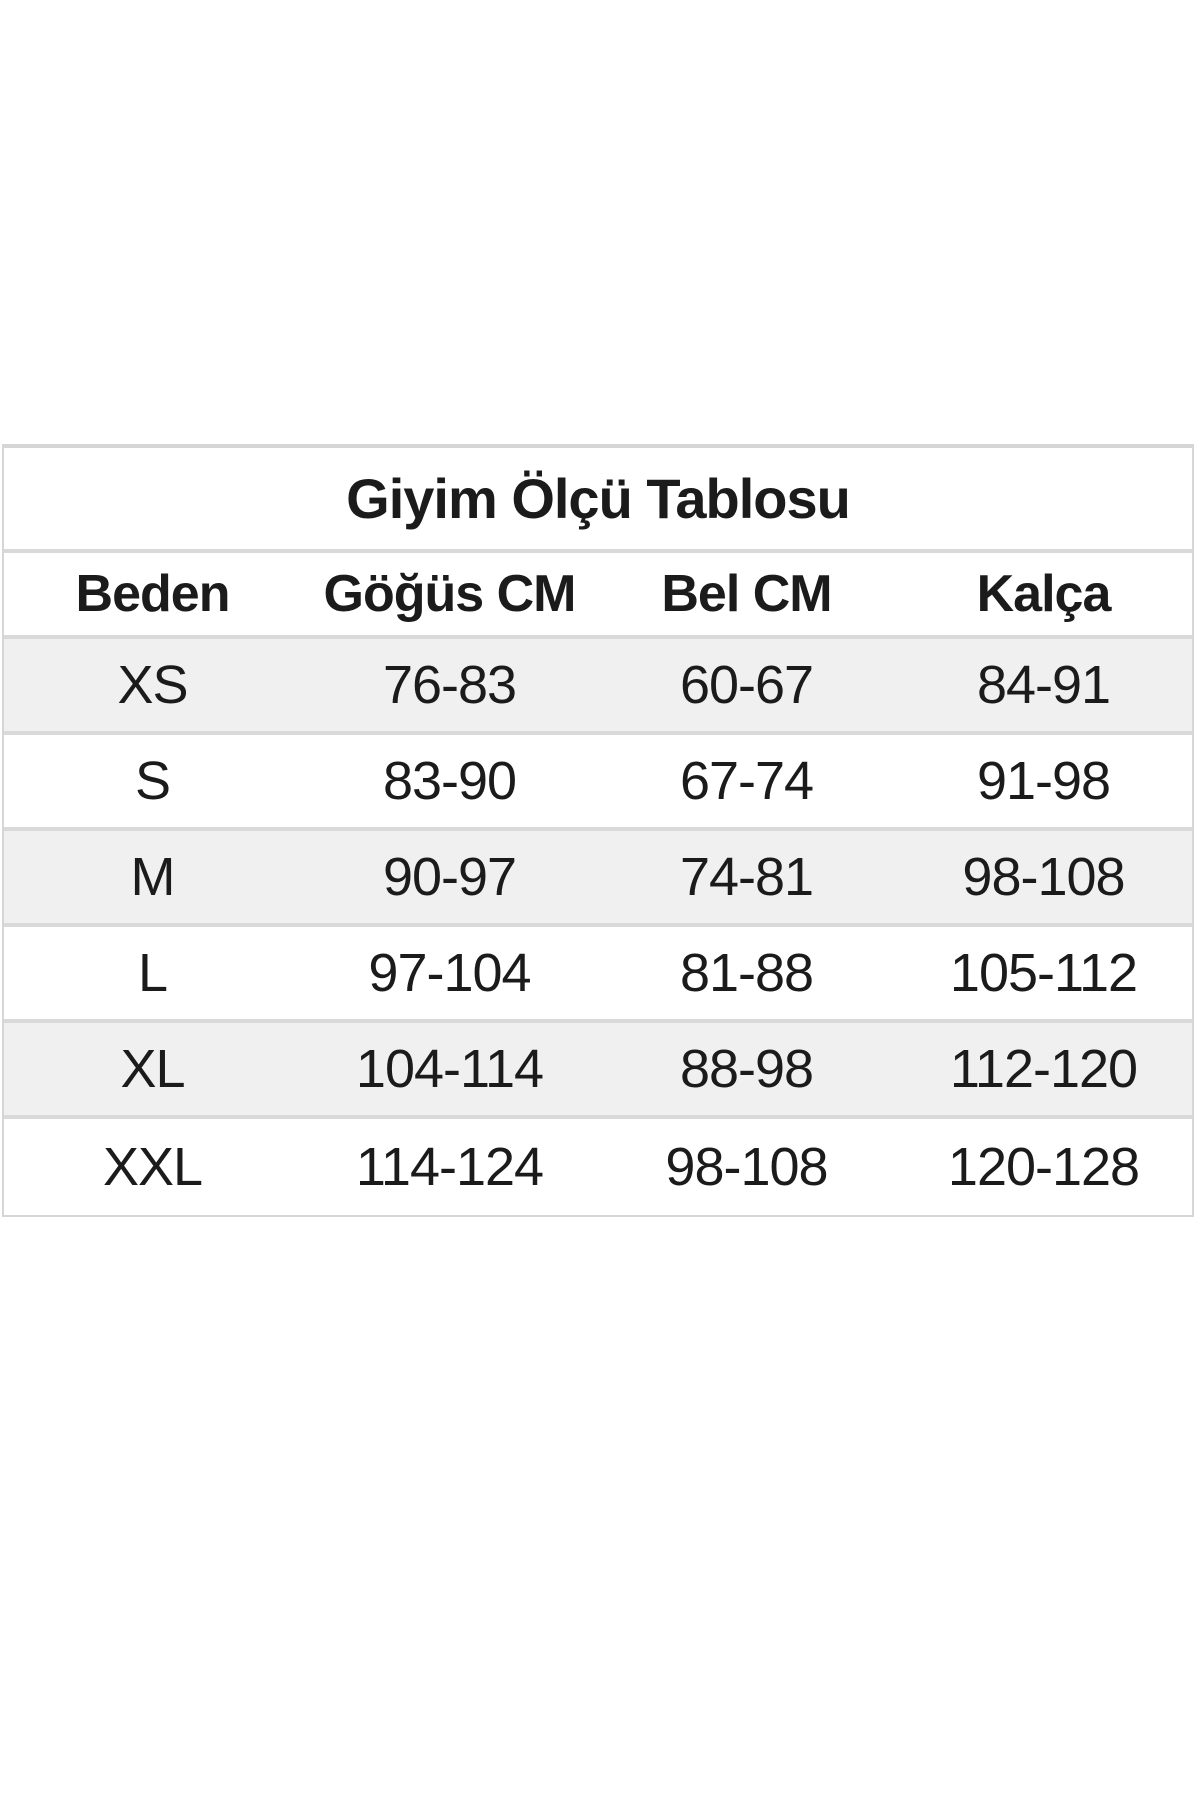 Image resolution: width=1200 pixels, height=1800 pixels. I want to click on cell-kalca: 112-120, so click(1043, 1069).